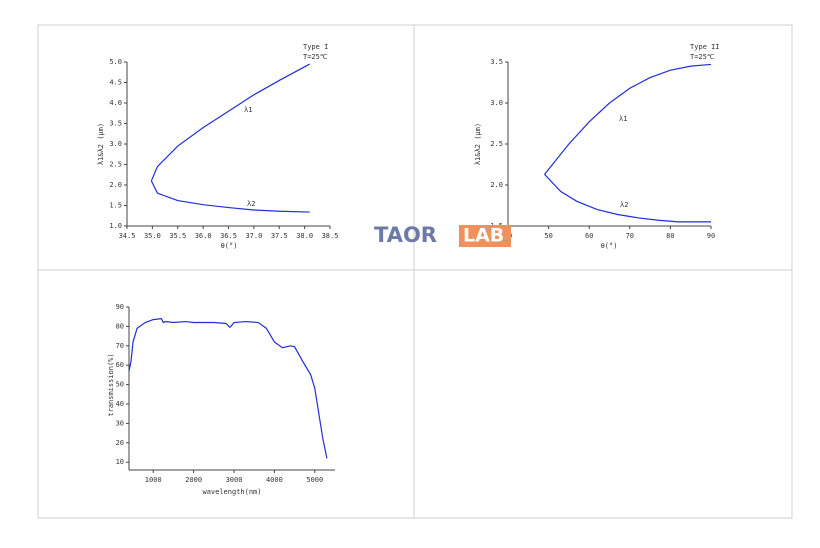  I want to click on x-tick-label: 90, so click(711, 236).